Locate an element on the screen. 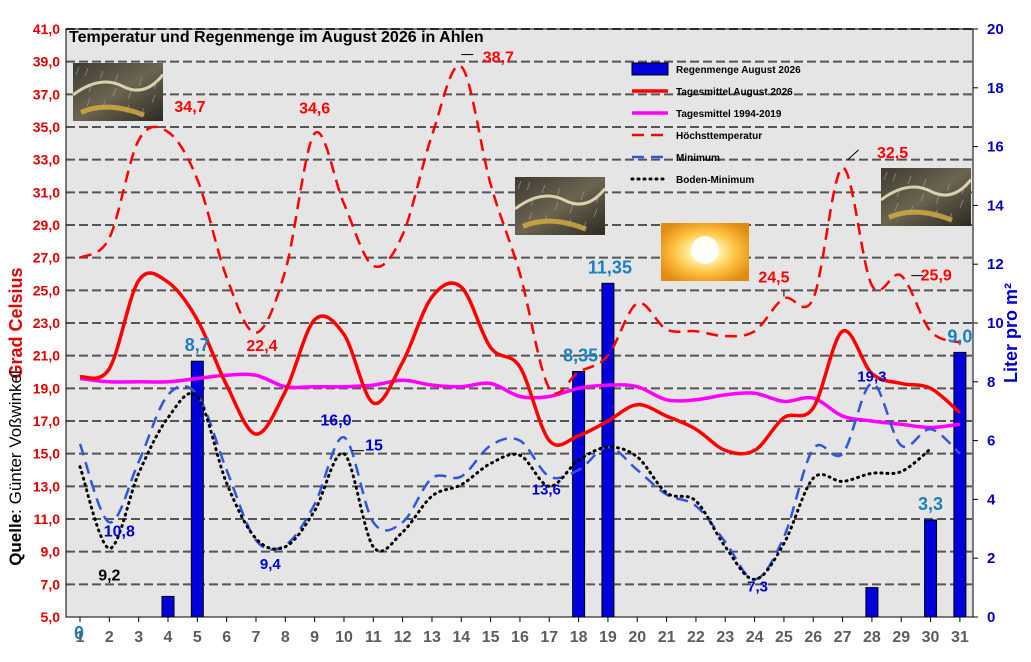  y-tick-label: 31,0 is located at coordinates (46, 192).